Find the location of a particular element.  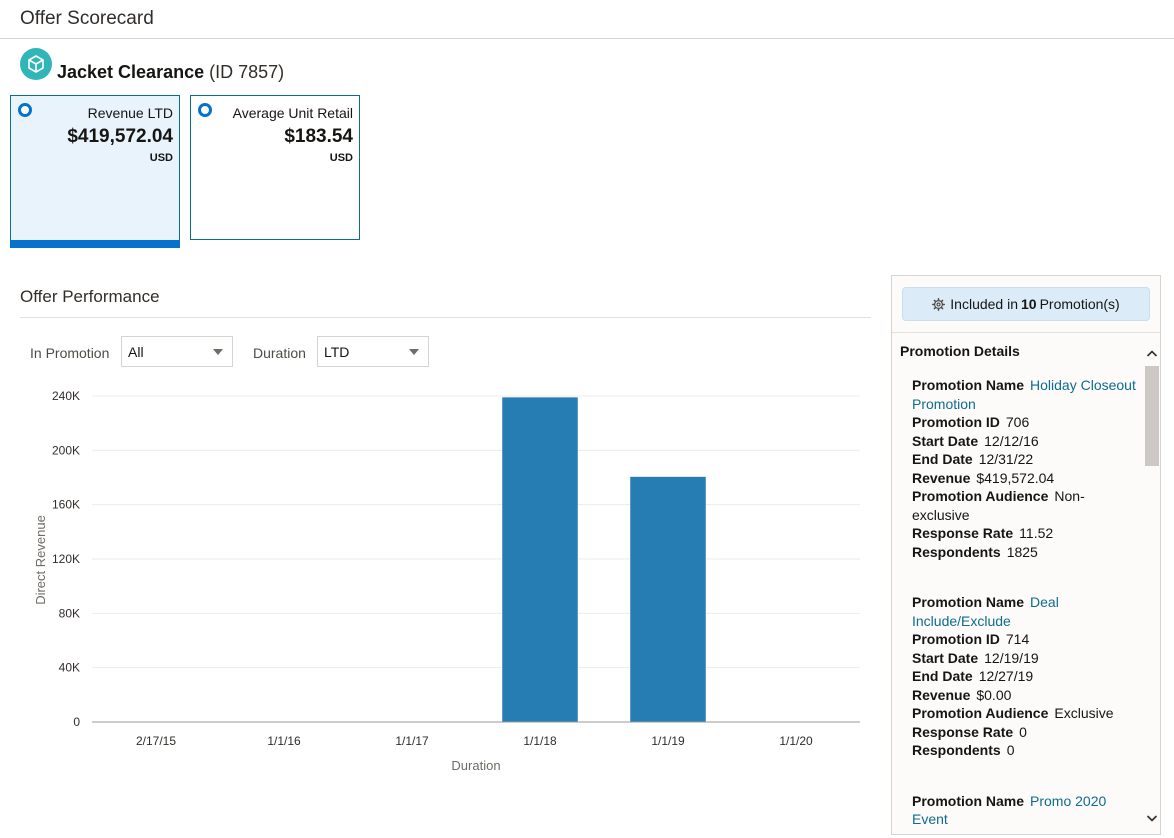

audience-value: Exclusive is located at coordinates (1084, 713).